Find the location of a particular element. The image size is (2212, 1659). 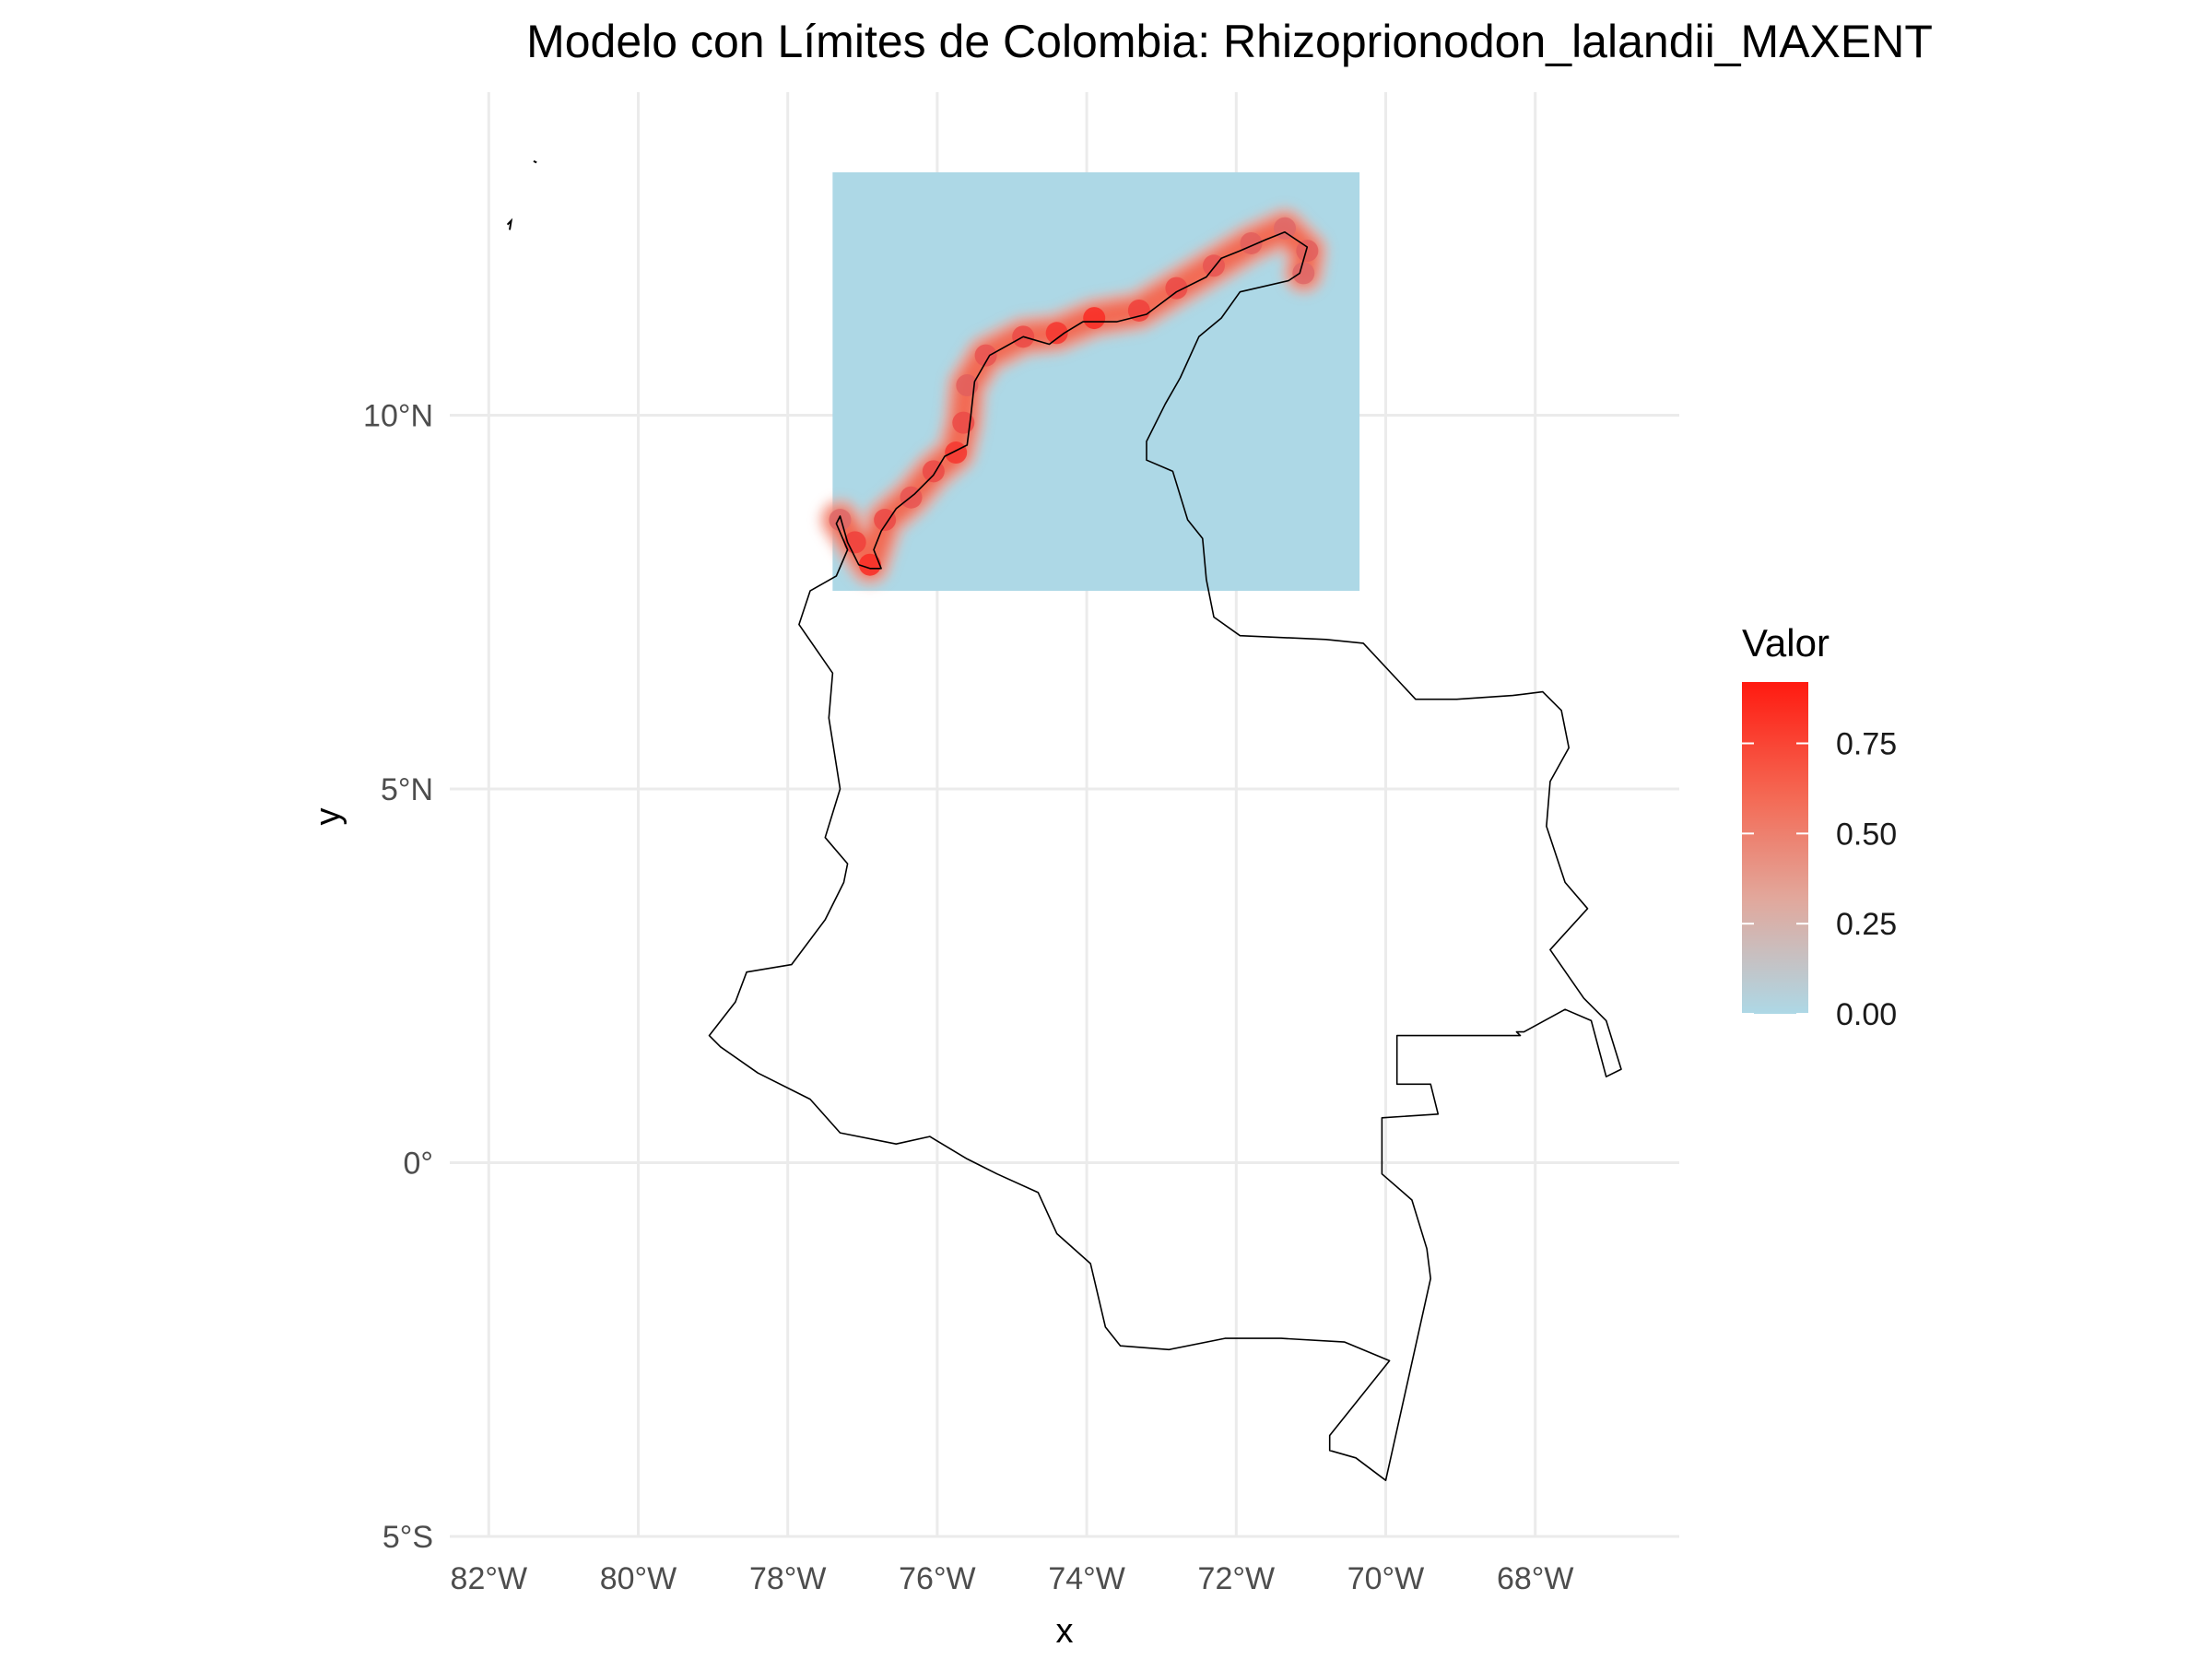

legend-tick-label: 0.50 is located at coordinates (1866, 834).